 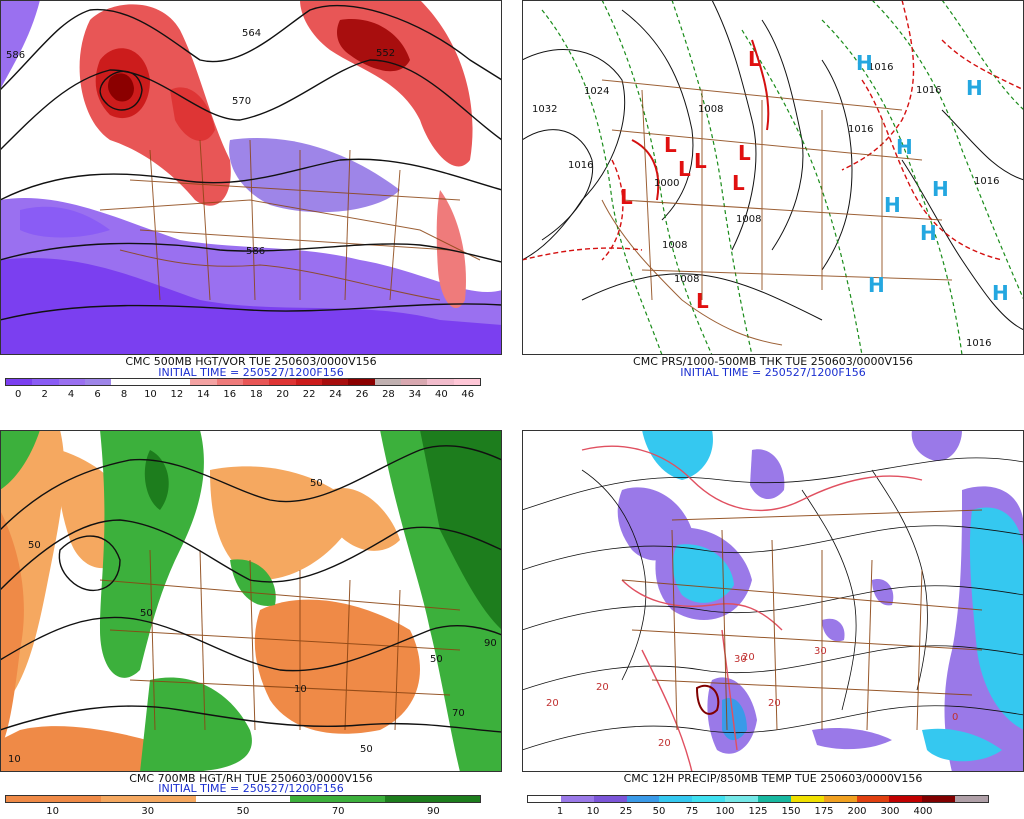 I want to click on isobar-label: 1032, so click(x=544, y=109).